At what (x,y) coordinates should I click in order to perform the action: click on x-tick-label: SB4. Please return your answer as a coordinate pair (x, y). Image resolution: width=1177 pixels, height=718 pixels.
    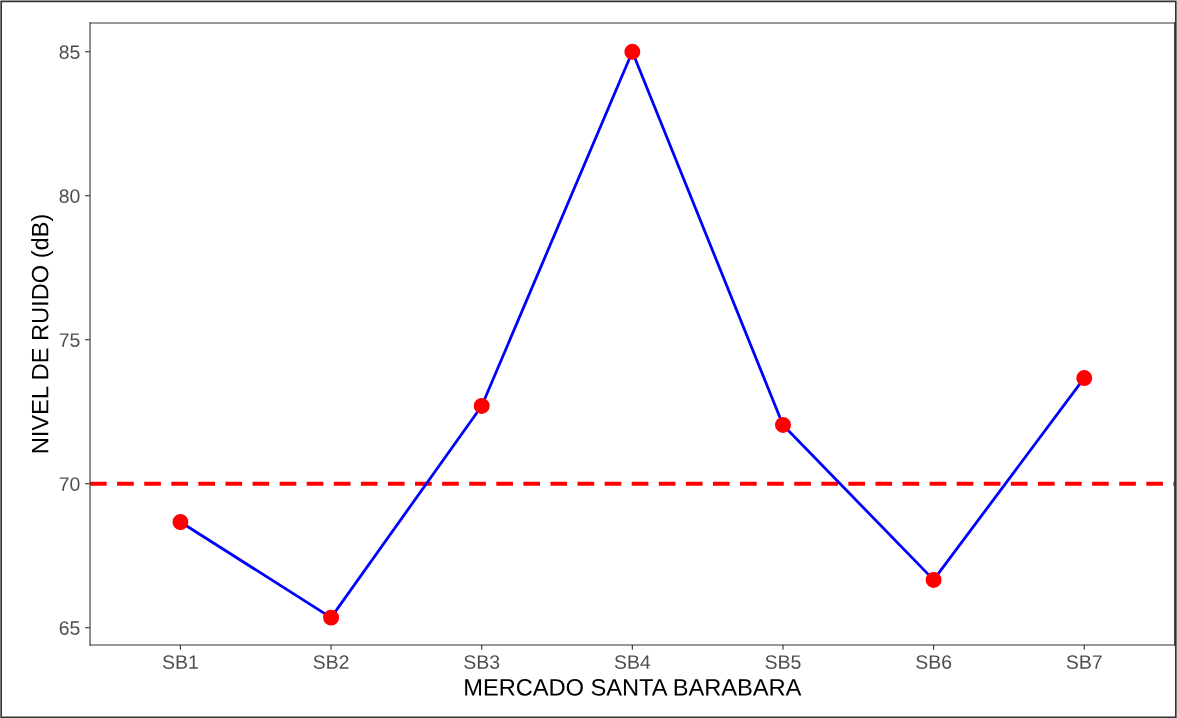
    Looking at the image, I should click on (632, 662).